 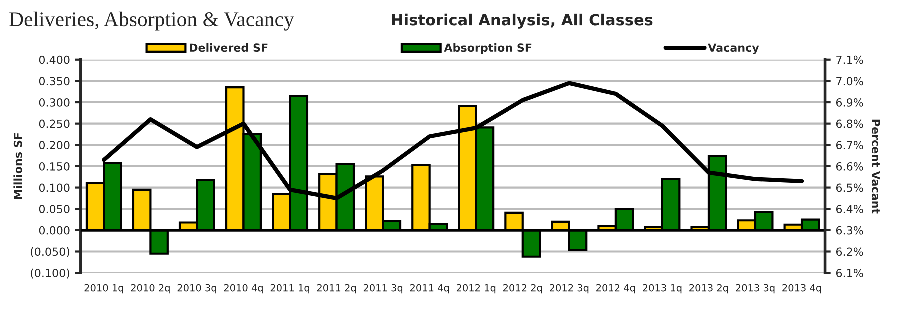 I want to click on y-tick-label: 0.100, so click(x=54, y=188).